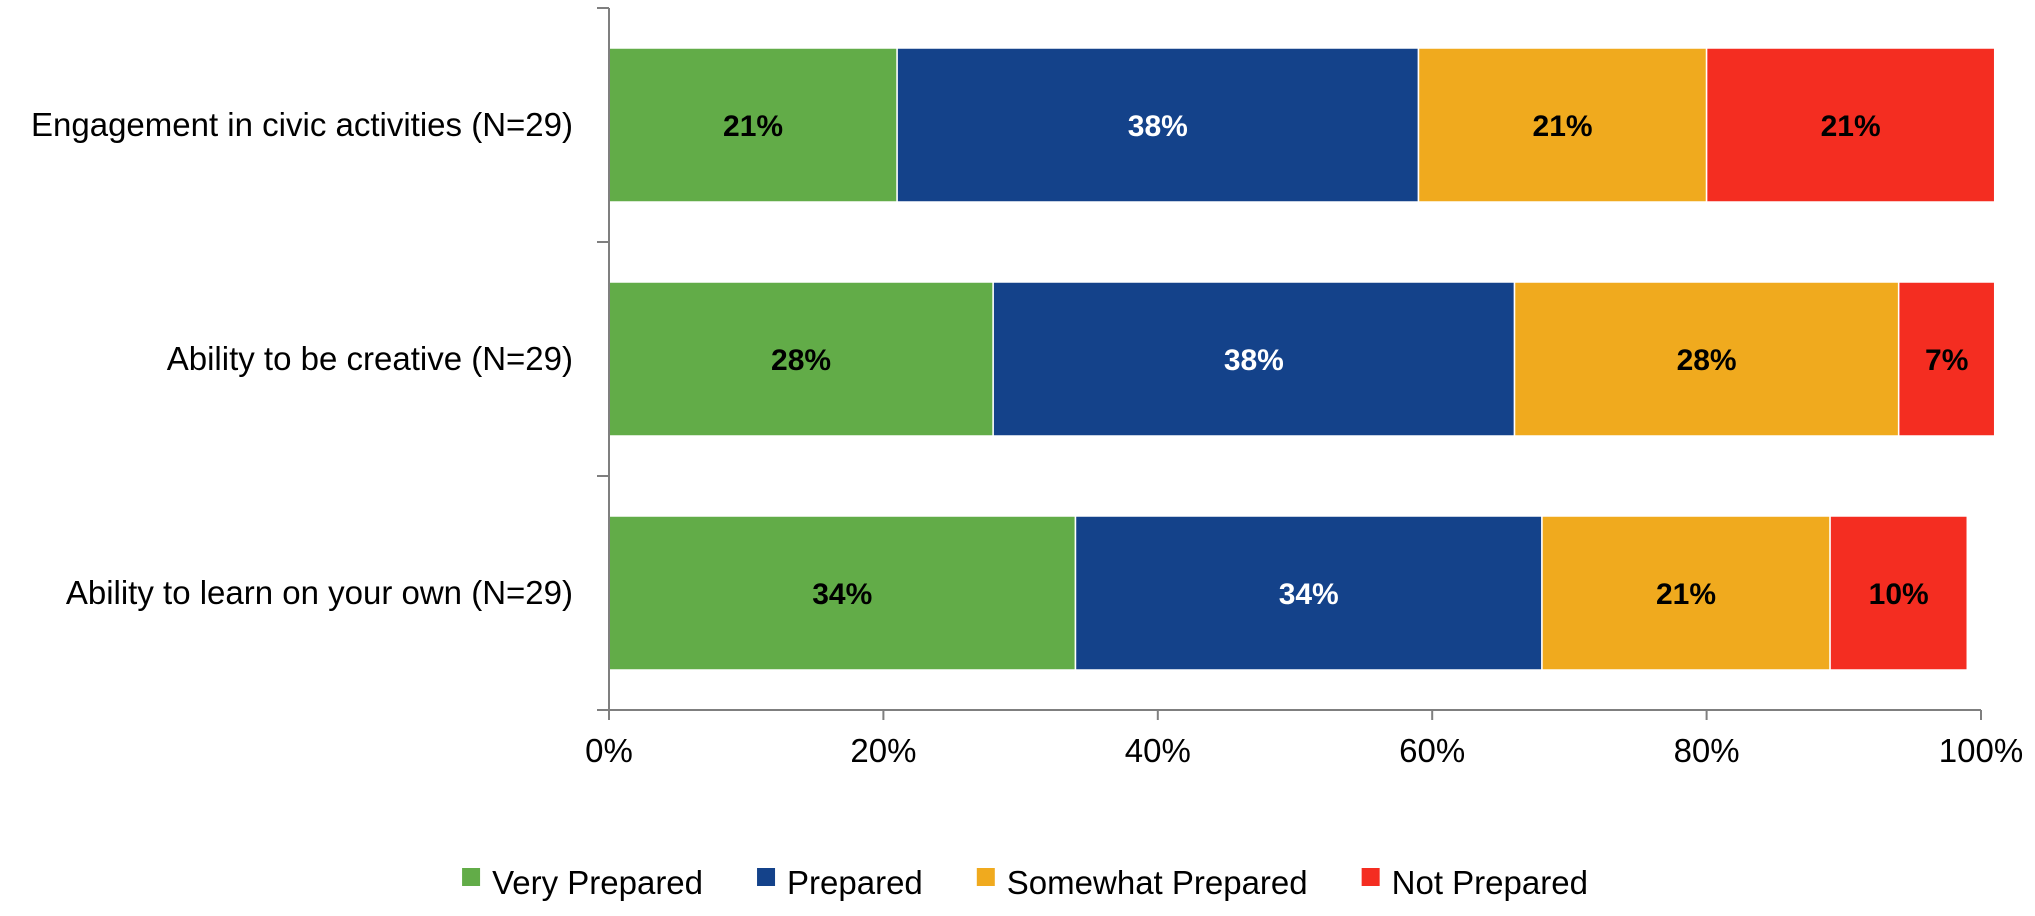 The image size is (2035, 916). What do you see at coordinates (1981, 750) in the screenshot?
I see `x-tick-label: 100%` at bounding box center [1981, 750].